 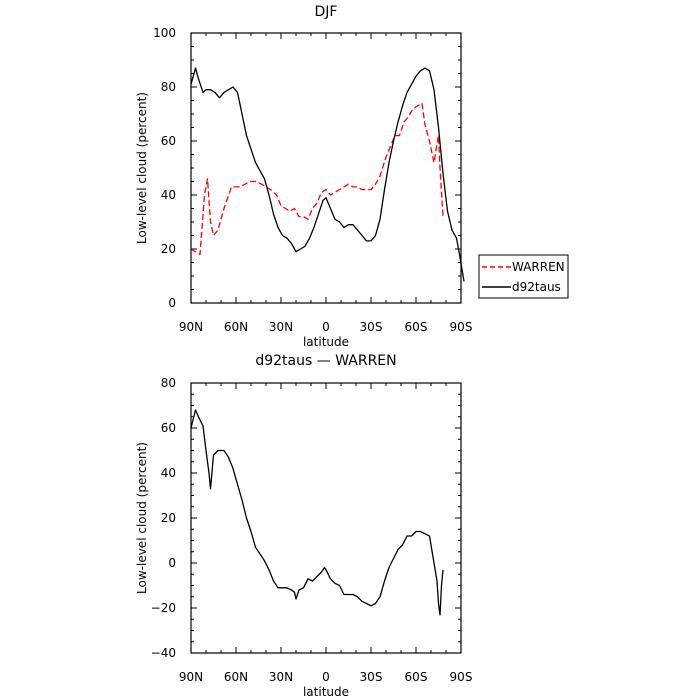 I want to click on legend-box, so click(x=523, y=276).